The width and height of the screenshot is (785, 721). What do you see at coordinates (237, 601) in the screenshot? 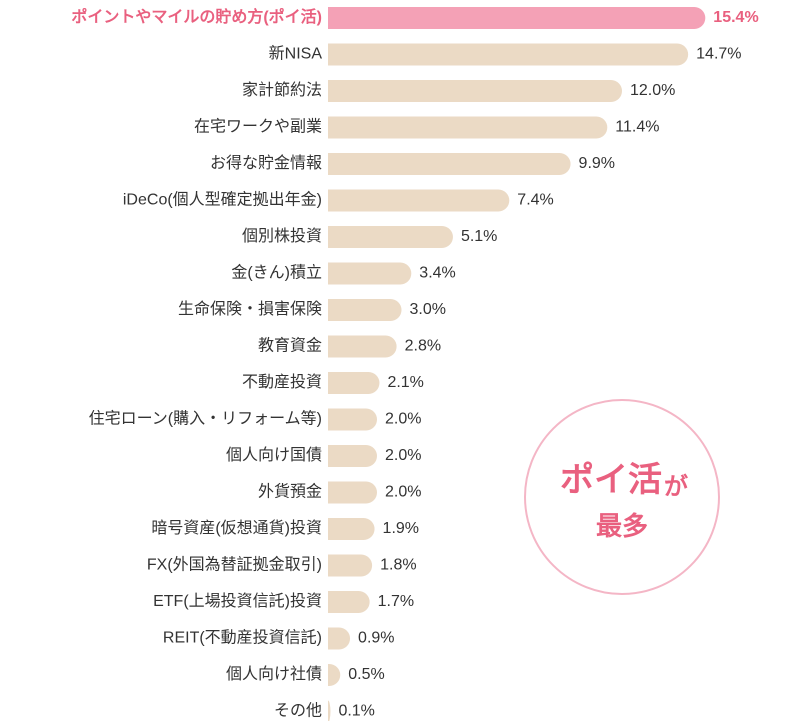
I see `category-label: ETF(上場投資信託)投資` at bounding box center [237, 601].